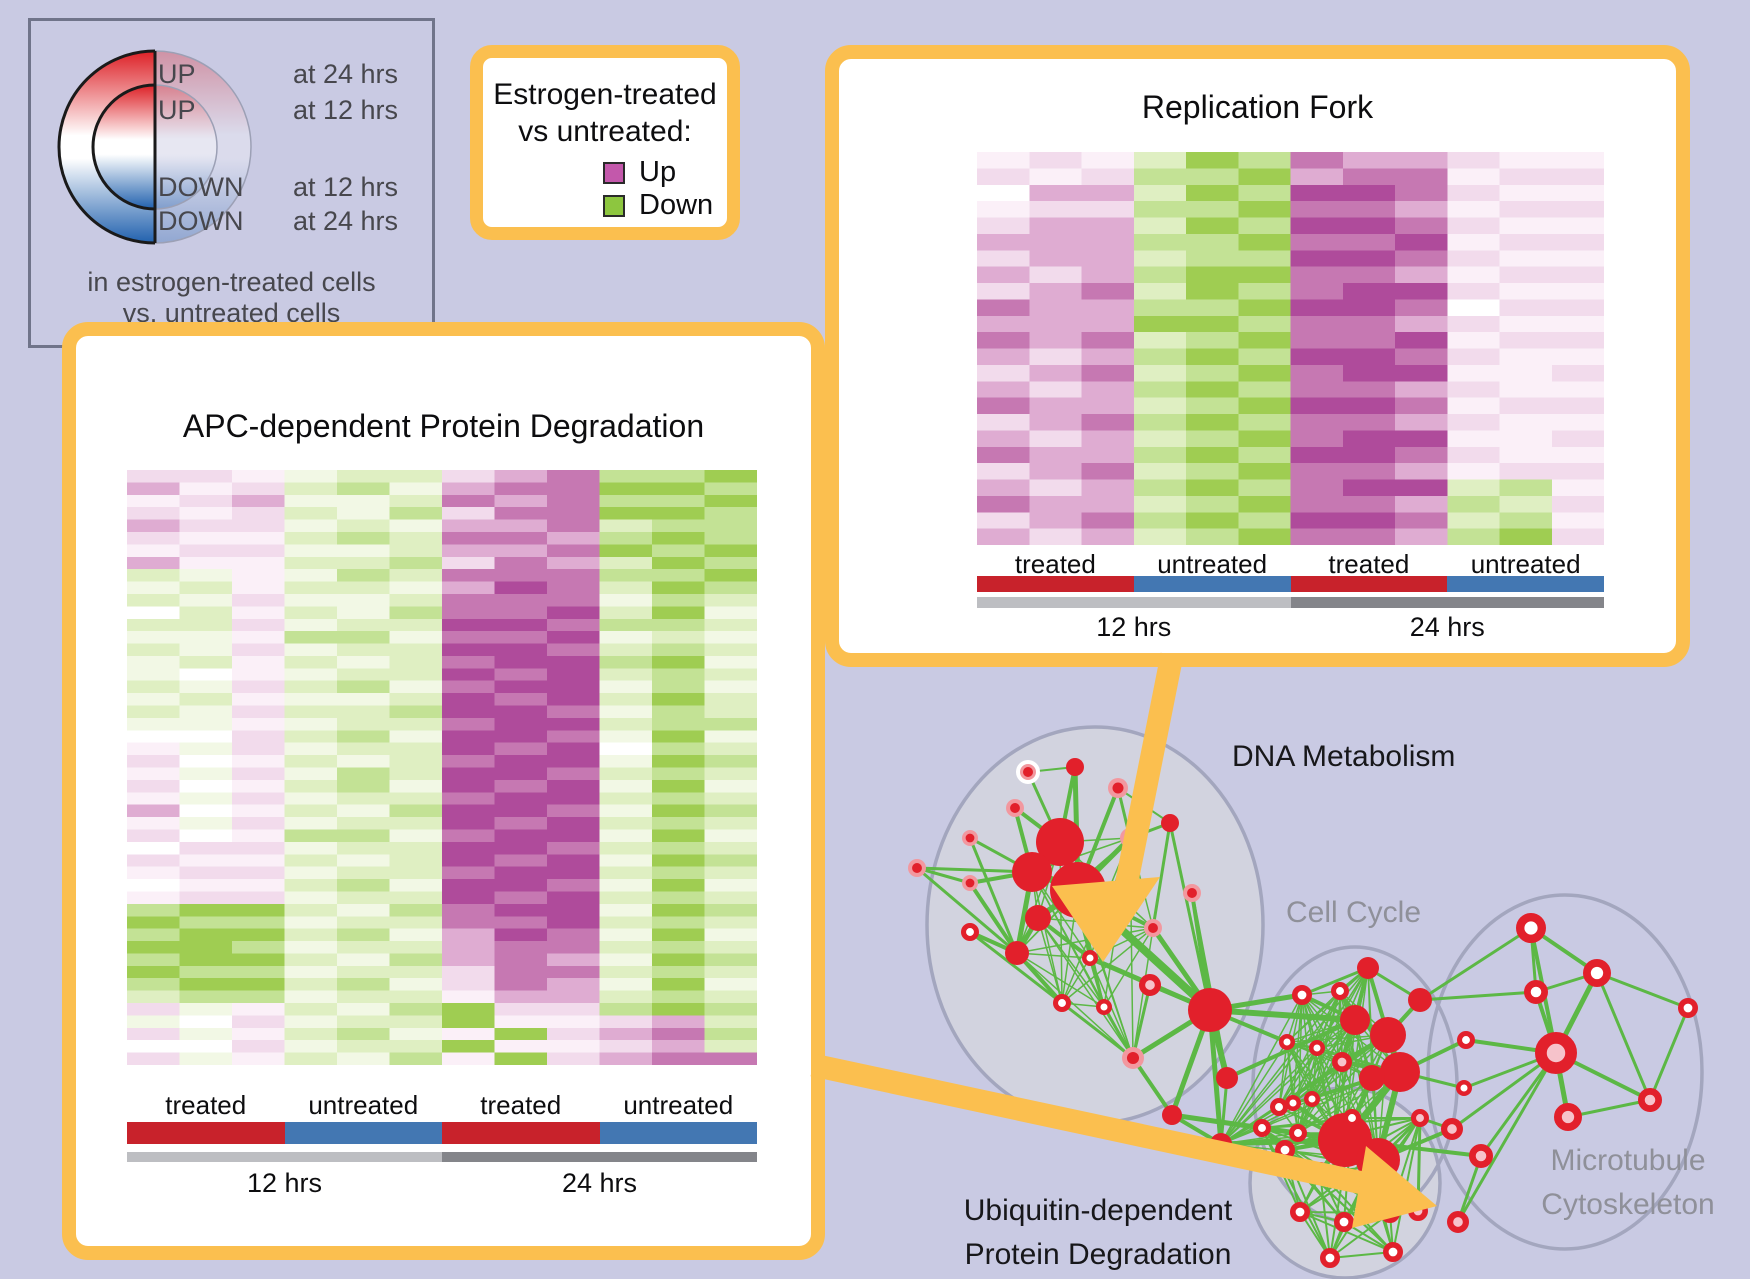  I want to click on rf-time-bars, so click(1290, 602).